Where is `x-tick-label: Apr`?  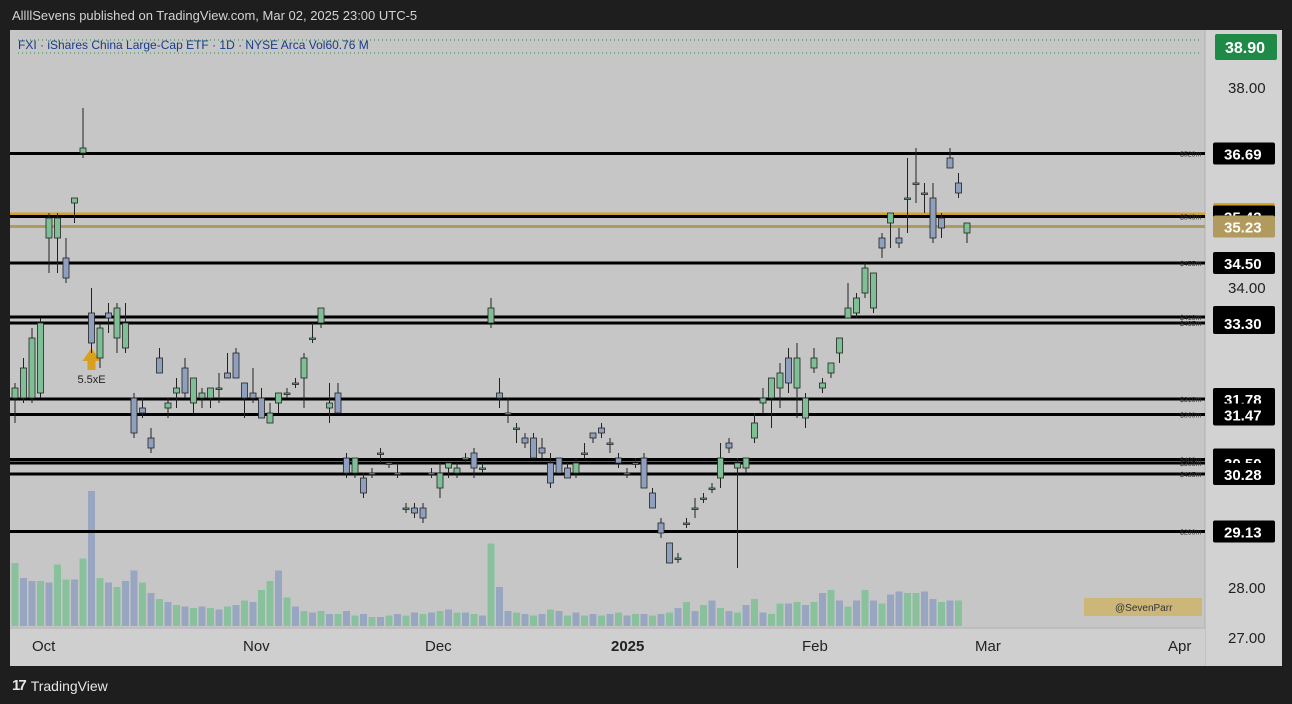 x-tick-label: Apr is located at coordinates (1179, 646).